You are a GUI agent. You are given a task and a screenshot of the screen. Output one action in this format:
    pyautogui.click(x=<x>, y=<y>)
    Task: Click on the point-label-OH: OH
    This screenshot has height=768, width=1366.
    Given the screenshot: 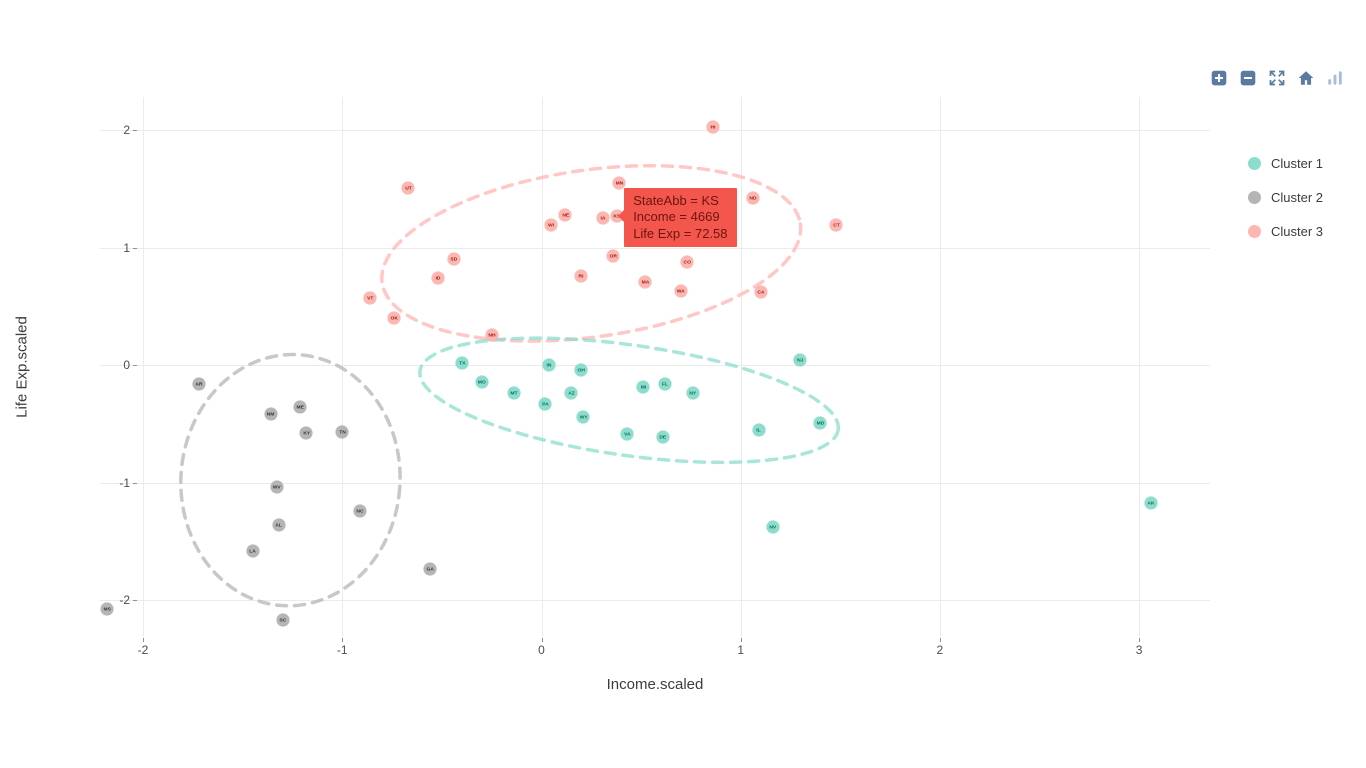 What is the action you would take?
    pyautogui.click(x=581, y=369)
    